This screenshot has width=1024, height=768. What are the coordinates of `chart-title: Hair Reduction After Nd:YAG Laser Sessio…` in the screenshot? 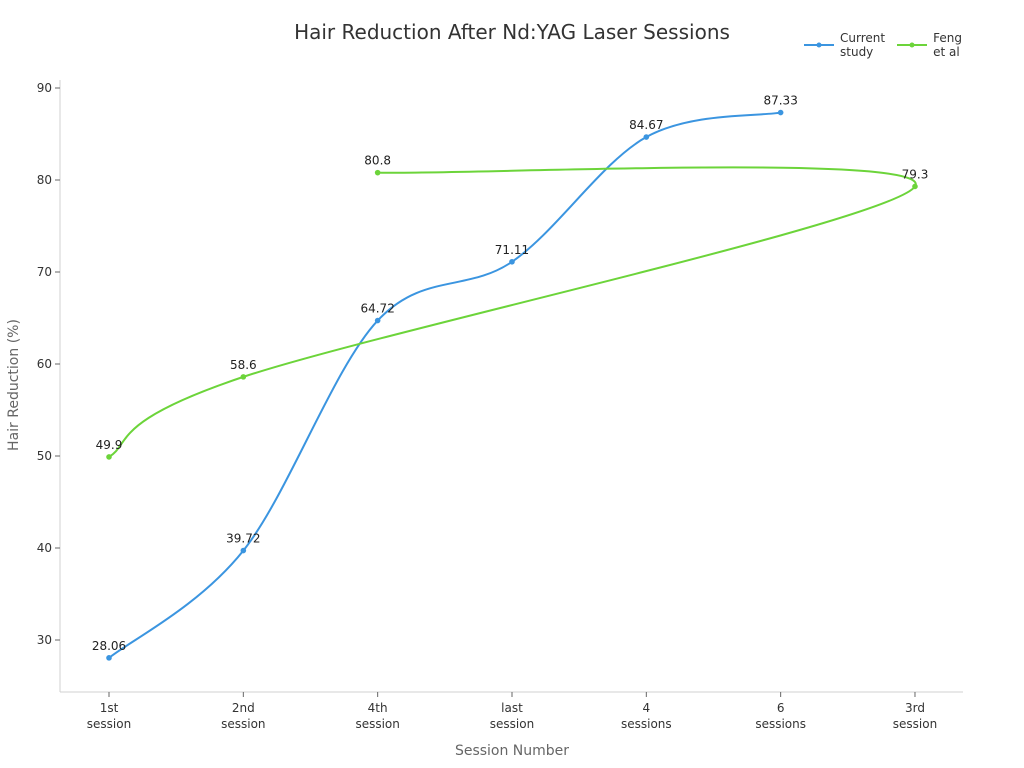 It's located at (512, 32).